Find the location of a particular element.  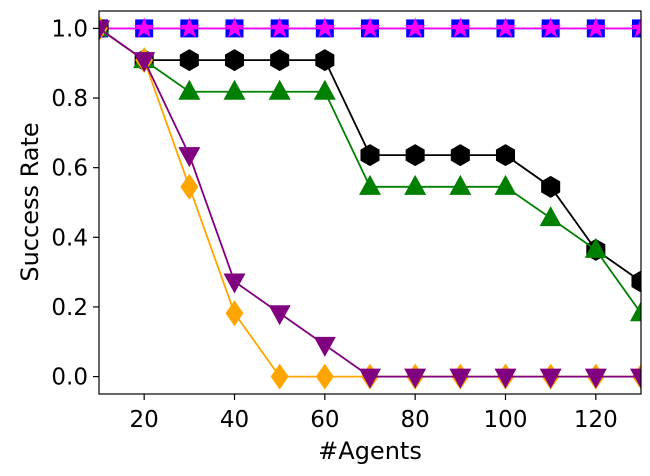

x-tick-label: 20 is located at coordinates (144, 420).